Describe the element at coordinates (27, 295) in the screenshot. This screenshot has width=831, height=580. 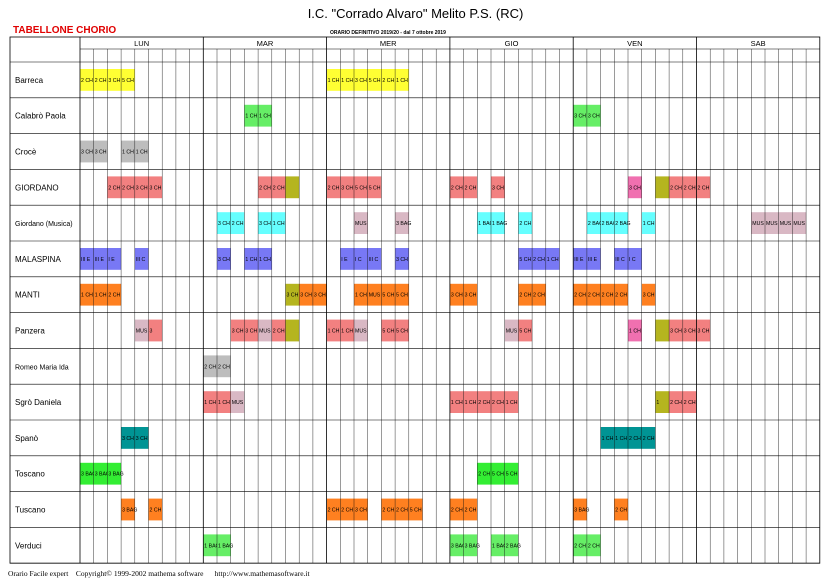
I see `teacher-name: MANTI` at that location.